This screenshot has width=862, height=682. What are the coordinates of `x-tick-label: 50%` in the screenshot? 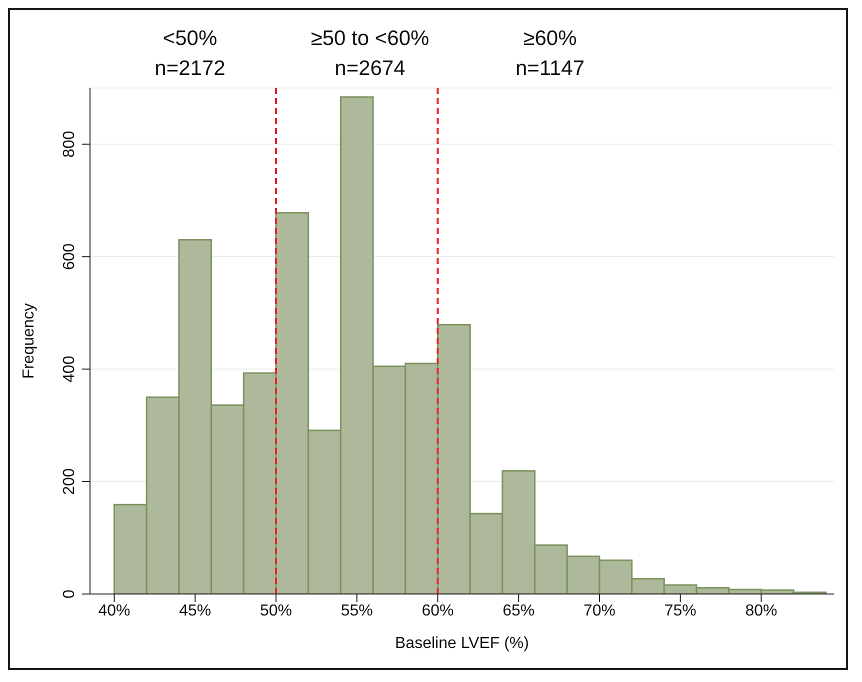 It's located at (276, 611).